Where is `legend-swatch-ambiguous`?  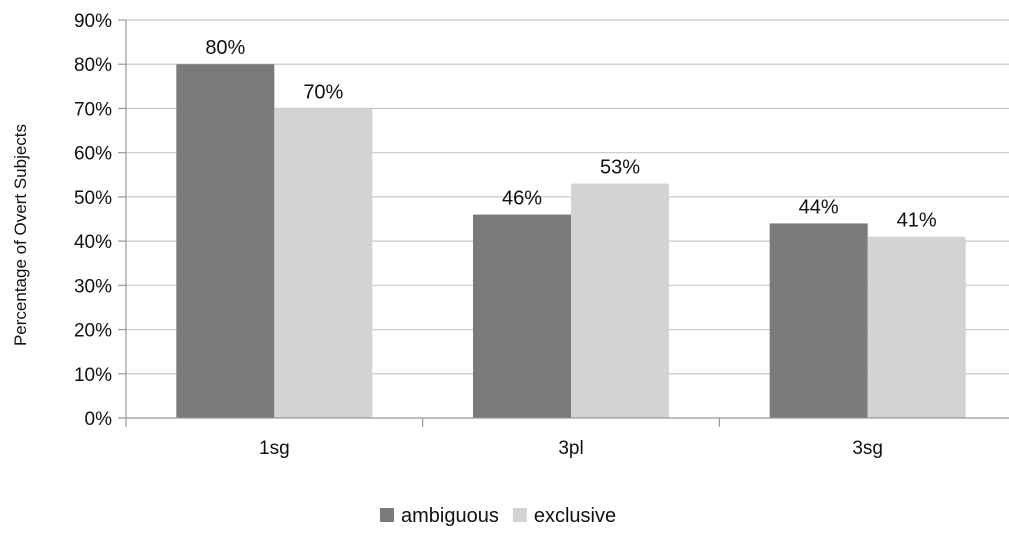
legend-swatch-ambiguous is located at coordinates (387, 515).